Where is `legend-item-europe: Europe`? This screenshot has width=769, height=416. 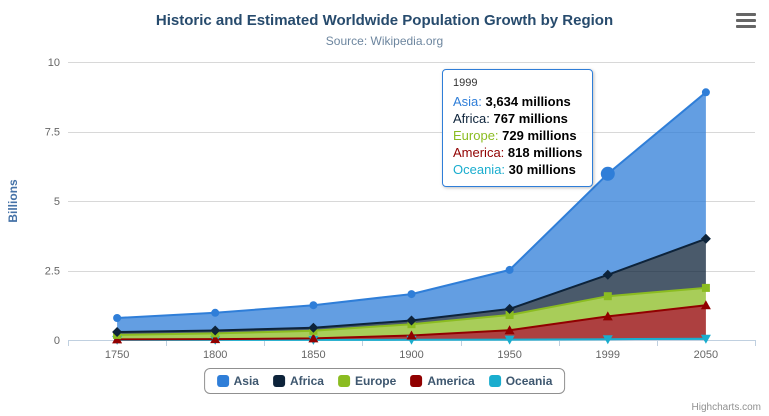 legend-item-europe: Europe is located at coordinates (367, 381).